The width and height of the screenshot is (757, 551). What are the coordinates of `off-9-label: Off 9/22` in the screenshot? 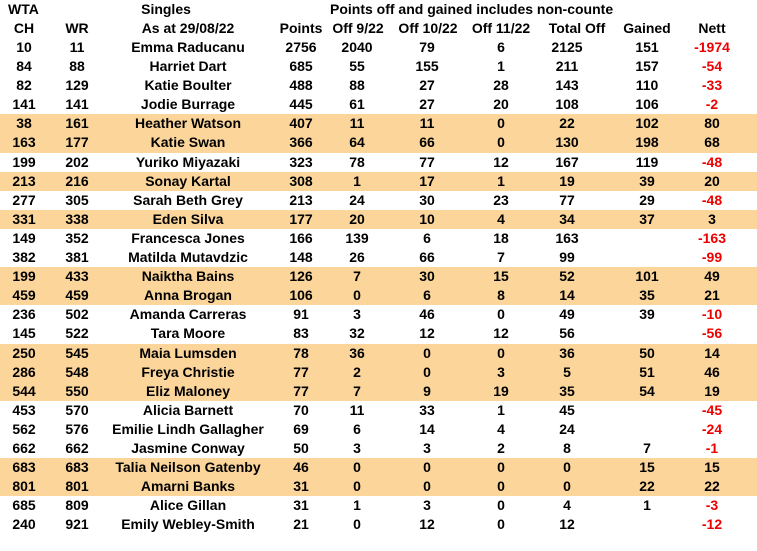 It's located at (358, 28).